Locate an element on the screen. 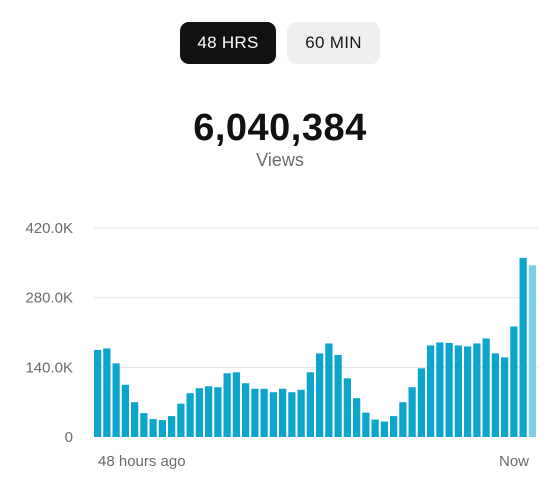  y-tick-label: 280.0K is located at coordinates (49, 298).